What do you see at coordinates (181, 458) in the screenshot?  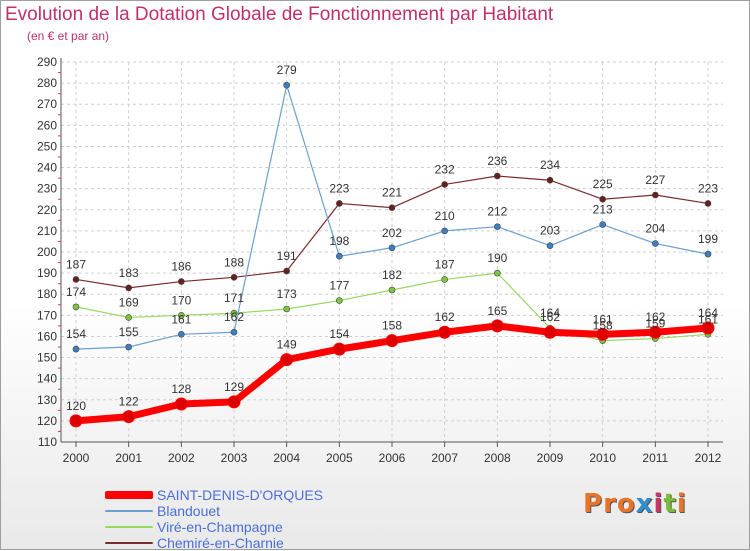 I see `x-tick-label: 2002` at bounding box center [181, 458].